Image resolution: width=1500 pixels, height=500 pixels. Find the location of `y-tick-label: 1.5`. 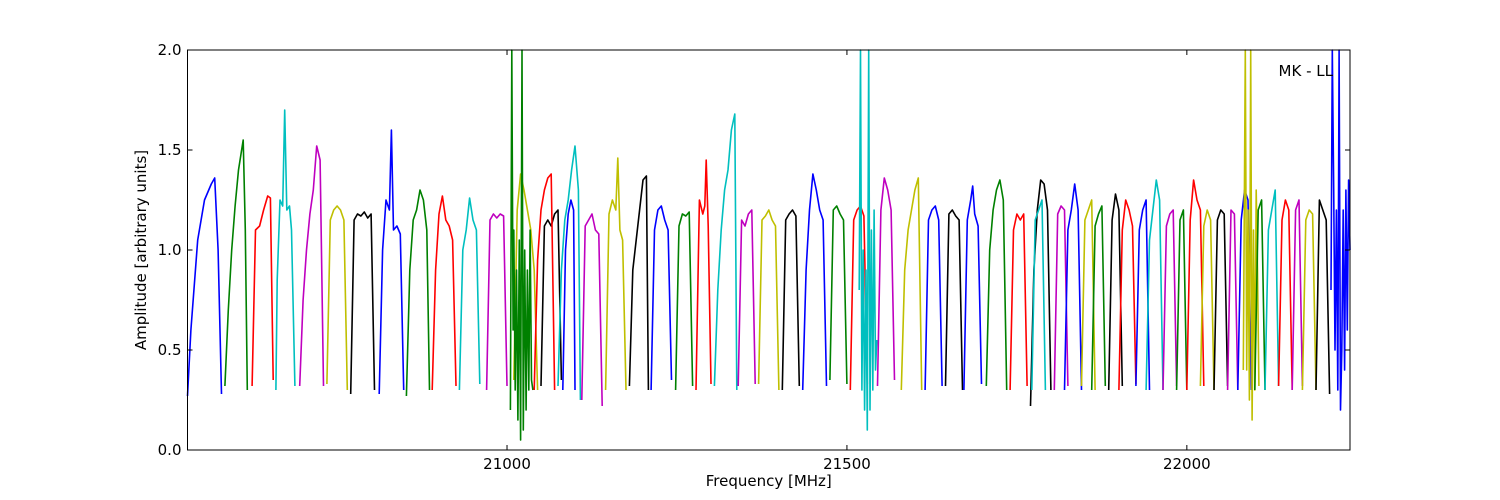

y-tick-label: 1.5 is located at coordinates (170, 150).